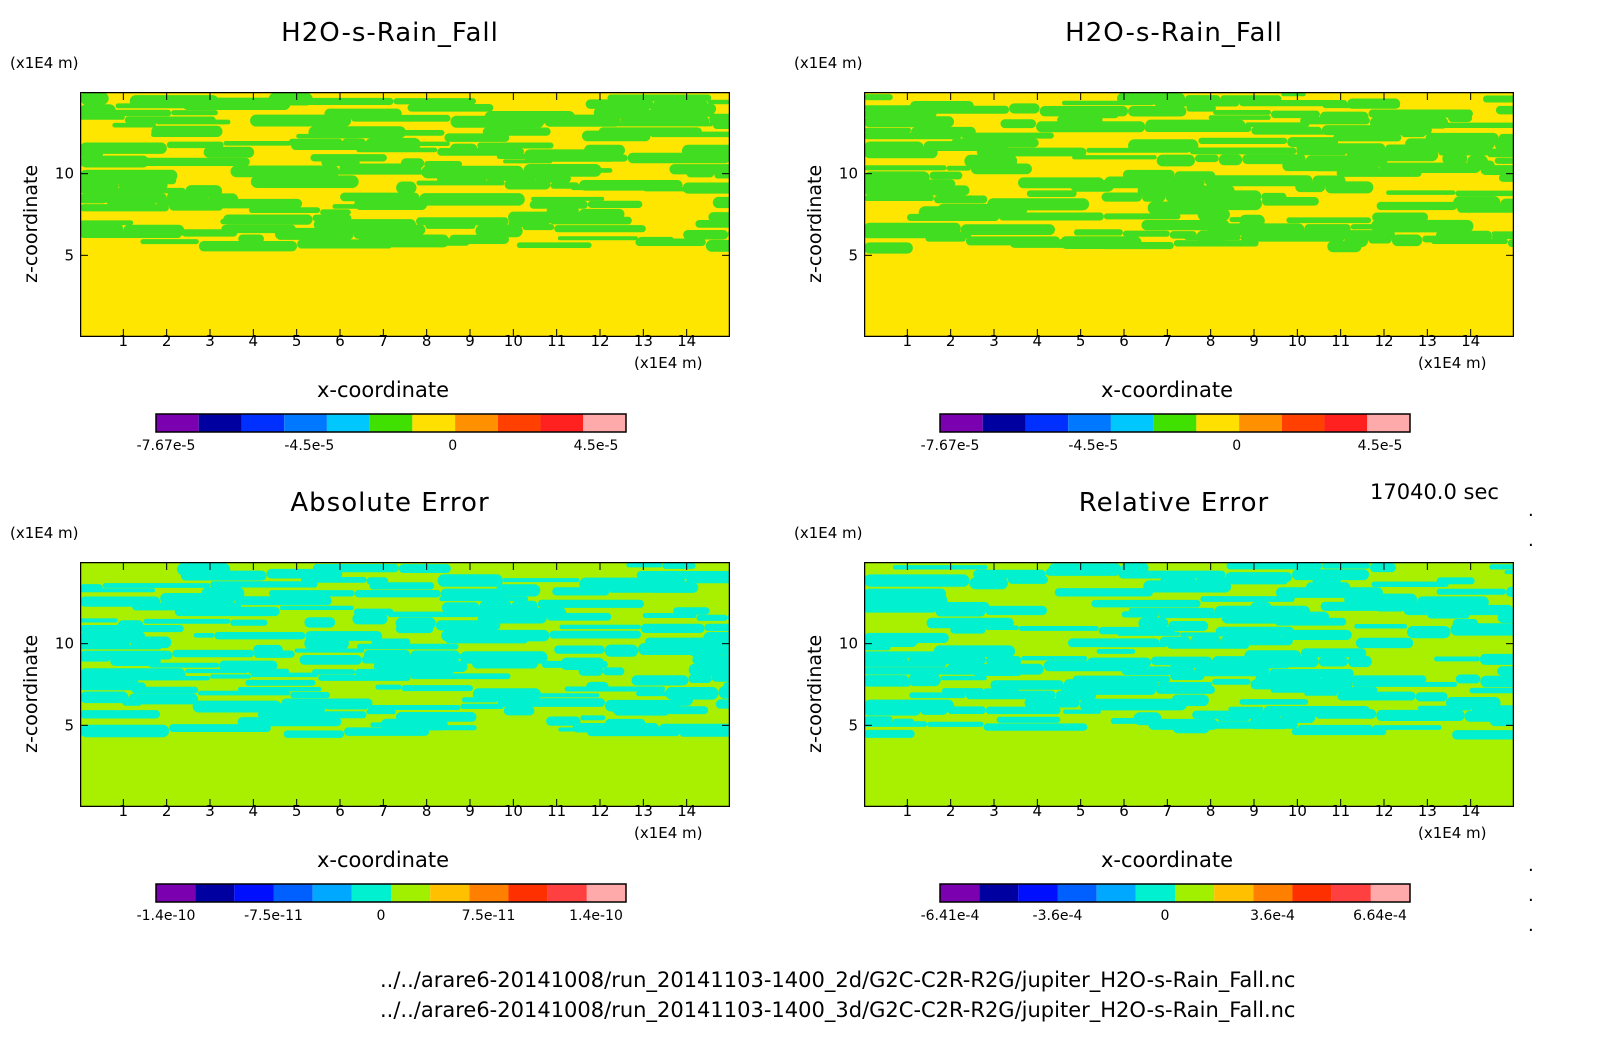 The image size is (1604, 1054). Describe the element at coordinates (210, 811) in the screenshot. I see `x-tick-label: 3` at that location.